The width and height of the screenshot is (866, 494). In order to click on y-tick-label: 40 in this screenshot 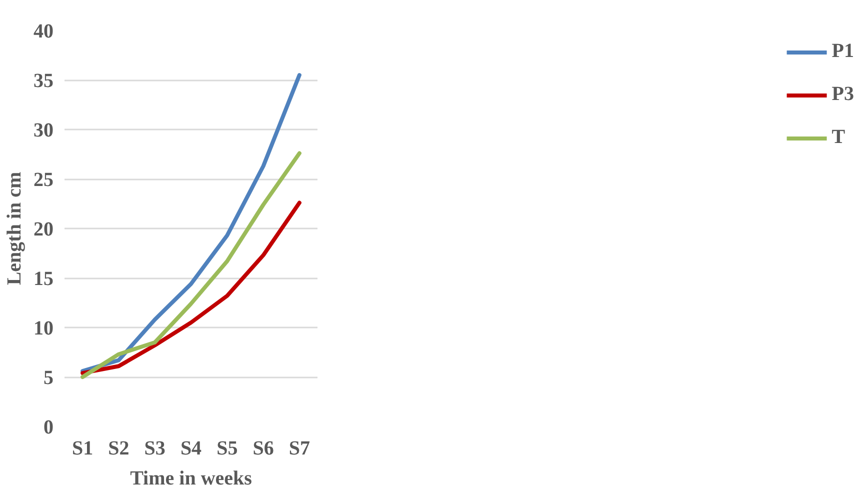, I will do `click(44, 31)`.